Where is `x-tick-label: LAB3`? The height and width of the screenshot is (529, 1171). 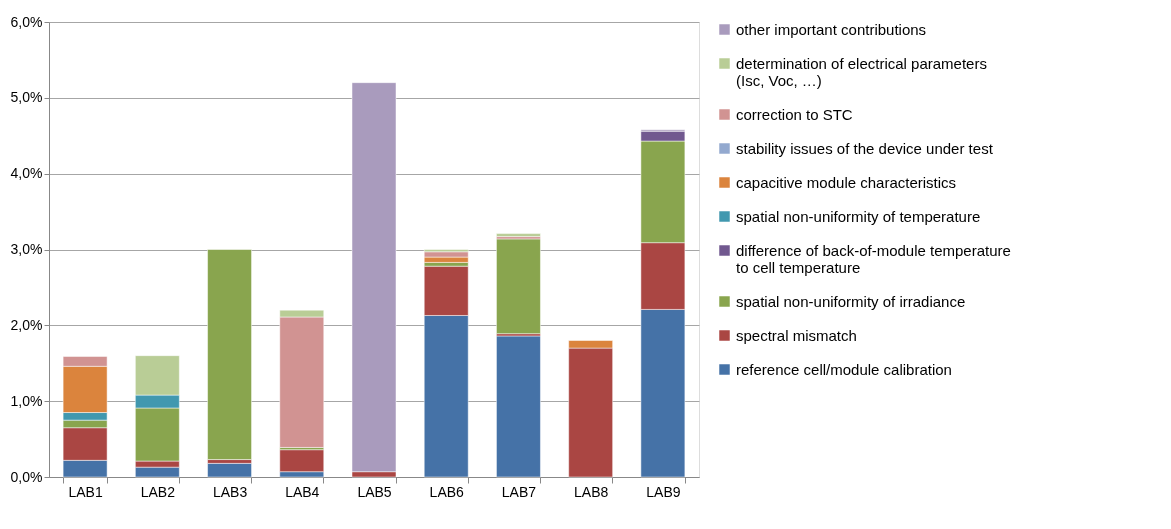 x-tick-label: LAB3 is located at coordinates (230, 491).